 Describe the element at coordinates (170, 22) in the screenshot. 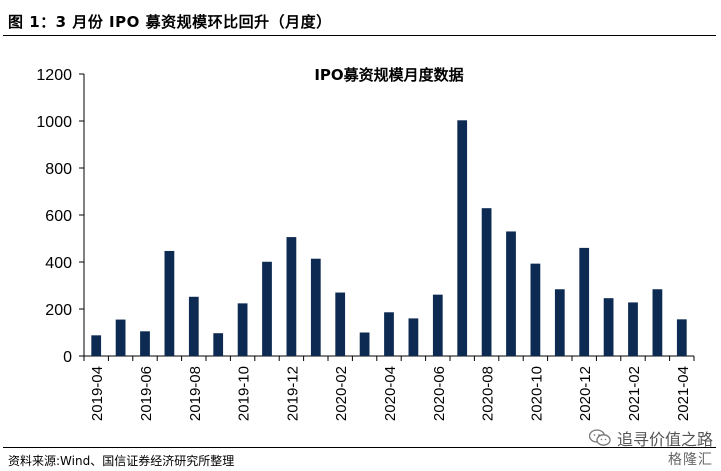

I see `figure-title: 图 1：3 月份 IPO 募资规模环比回升（月度）` at that location.